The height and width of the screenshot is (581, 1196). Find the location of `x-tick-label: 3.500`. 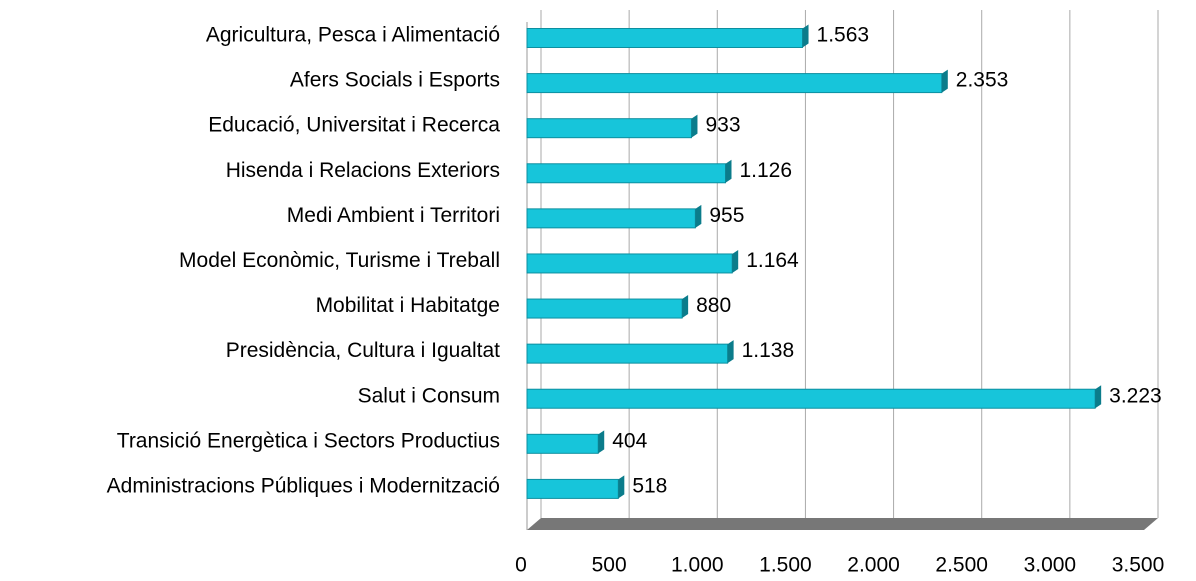

x-tick-label: 3.500 is located at coordinates (1138, 565).